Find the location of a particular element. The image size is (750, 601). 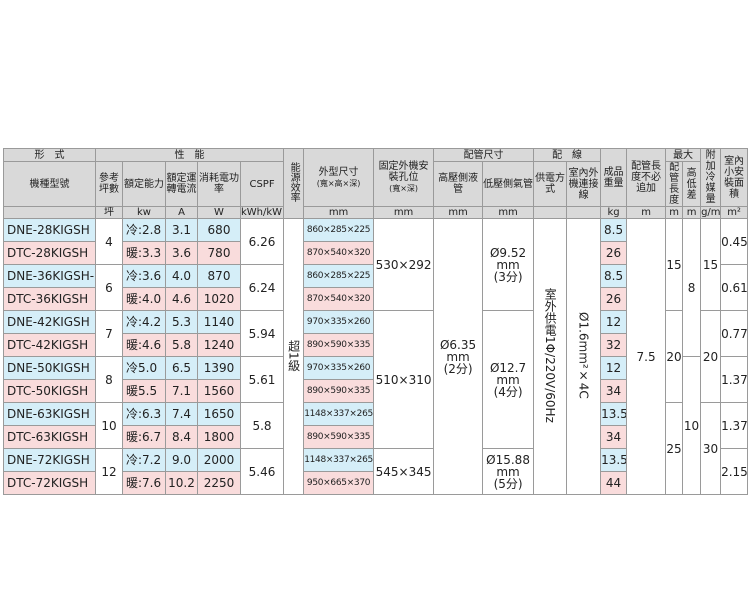

max-length: 15 is located at coordinates (674, 264).